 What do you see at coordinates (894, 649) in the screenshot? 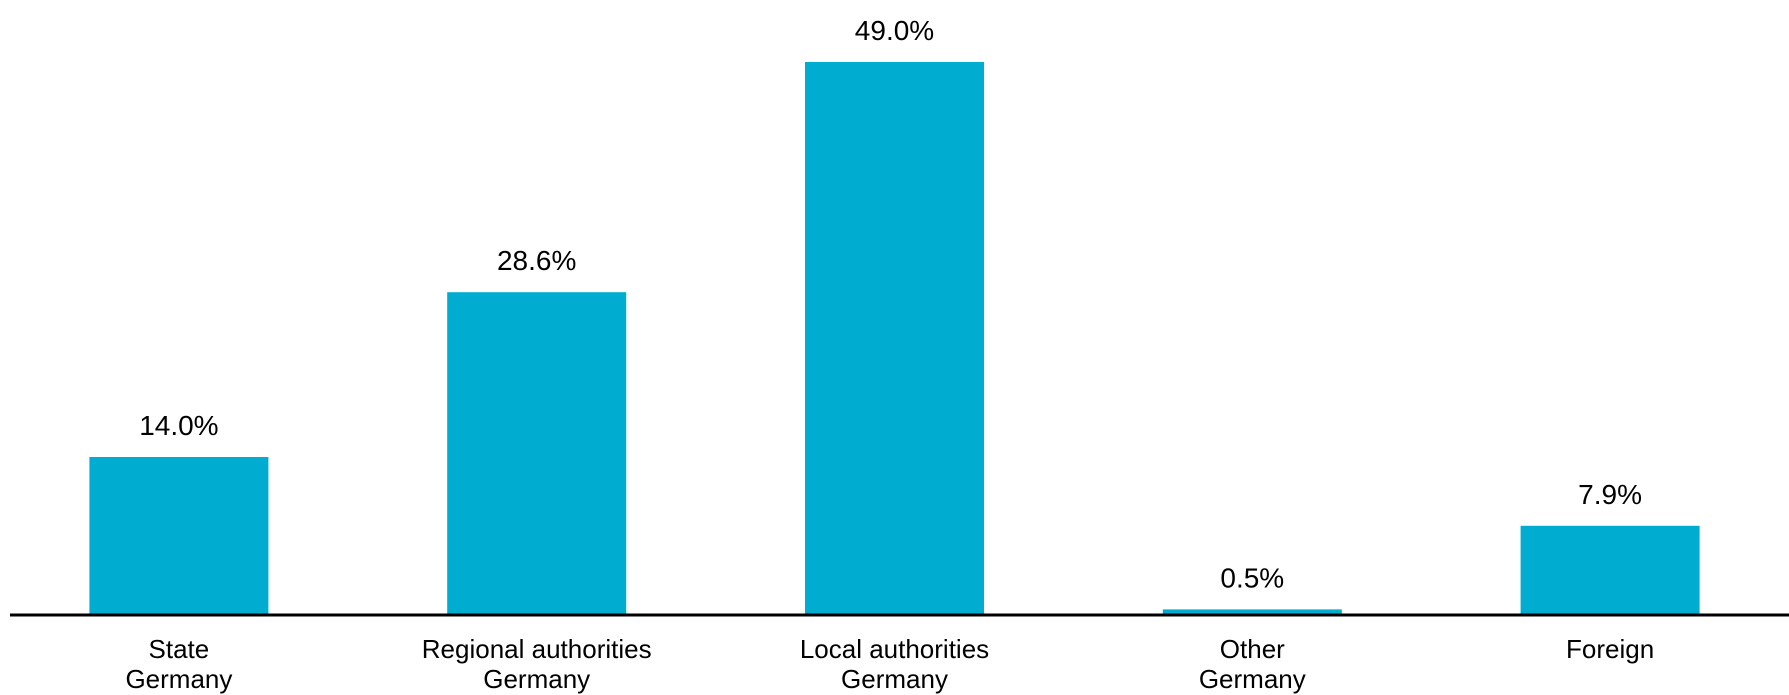
I see `x-tick-label-line: Local authorities` at bounding box center [894, 649].